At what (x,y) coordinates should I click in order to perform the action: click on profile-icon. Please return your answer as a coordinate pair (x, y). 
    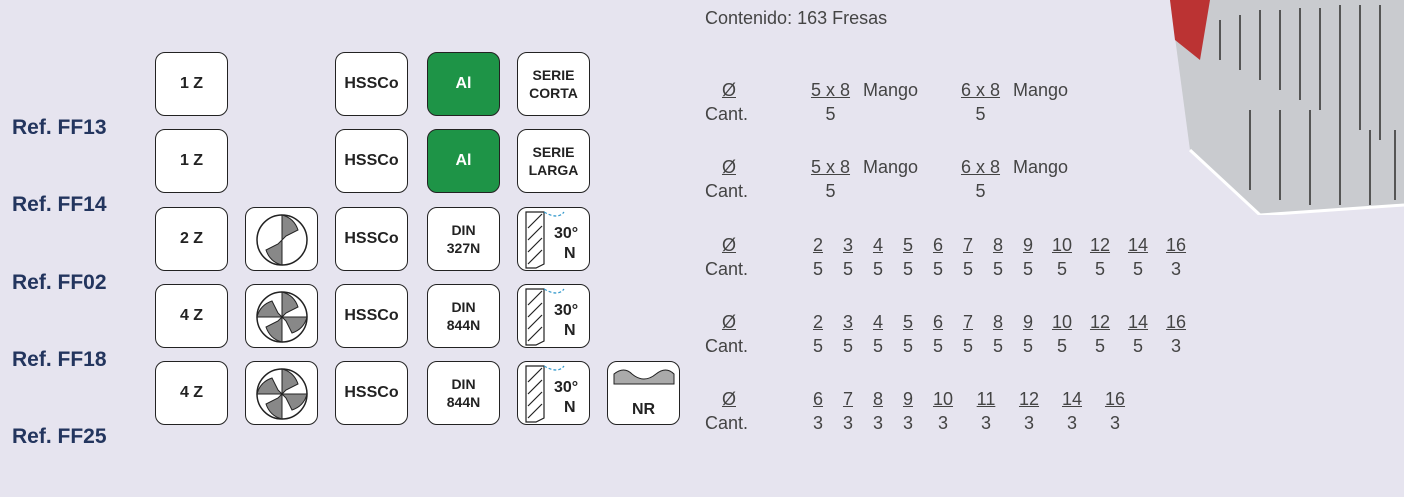
    Looking at the image, I should click on (644, 377).